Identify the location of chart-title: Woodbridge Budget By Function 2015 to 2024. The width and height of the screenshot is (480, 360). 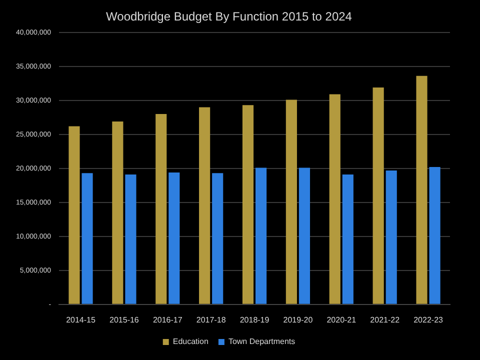
(229, 17).